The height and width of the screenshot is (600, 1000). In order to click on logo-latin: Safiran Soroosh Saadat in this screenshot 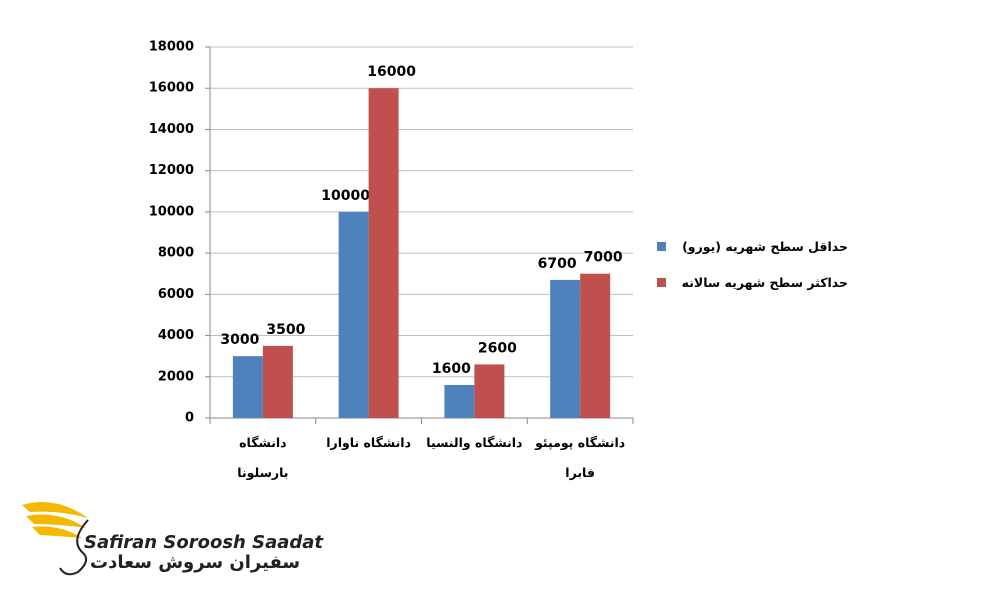, I will do `click(204, 542)`.